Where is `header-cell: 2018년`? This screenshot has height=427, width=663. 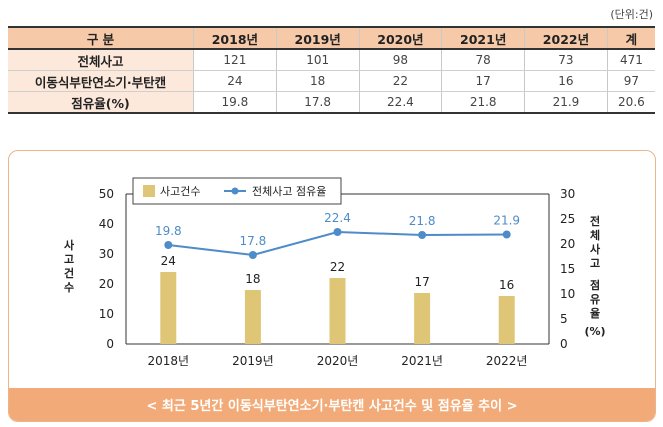
header-cell: 2018년 is located at coordinates (235, 38).